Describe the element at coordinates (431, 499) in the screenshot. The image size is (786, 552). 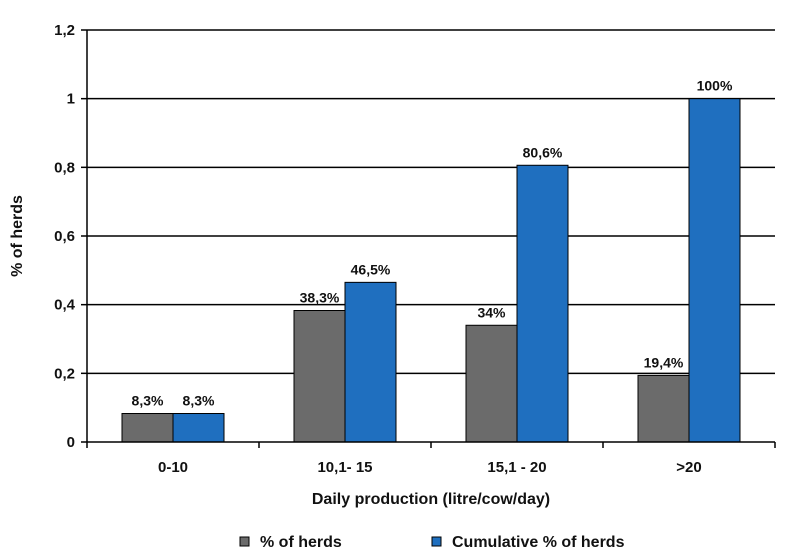
I see `x-axis-title: Daily production (litre/cow/day)` at that location.